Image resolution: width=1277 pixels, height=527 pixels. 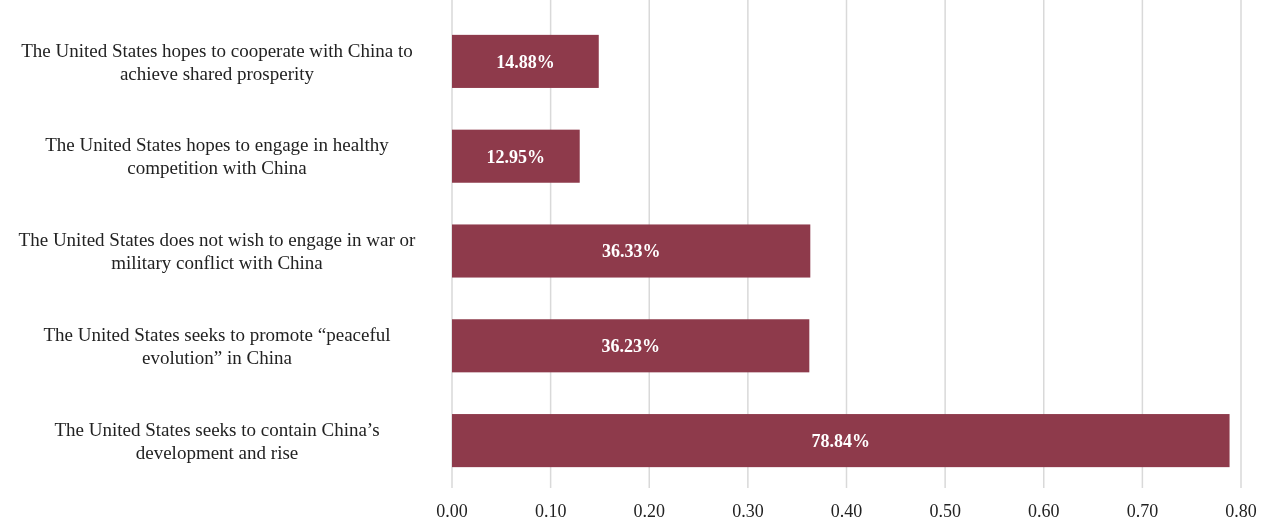 What do you see at coordinates (748, 511) in the screenshot?
I see `x-tick-label: 0.30` at bounding box center [748, 511].